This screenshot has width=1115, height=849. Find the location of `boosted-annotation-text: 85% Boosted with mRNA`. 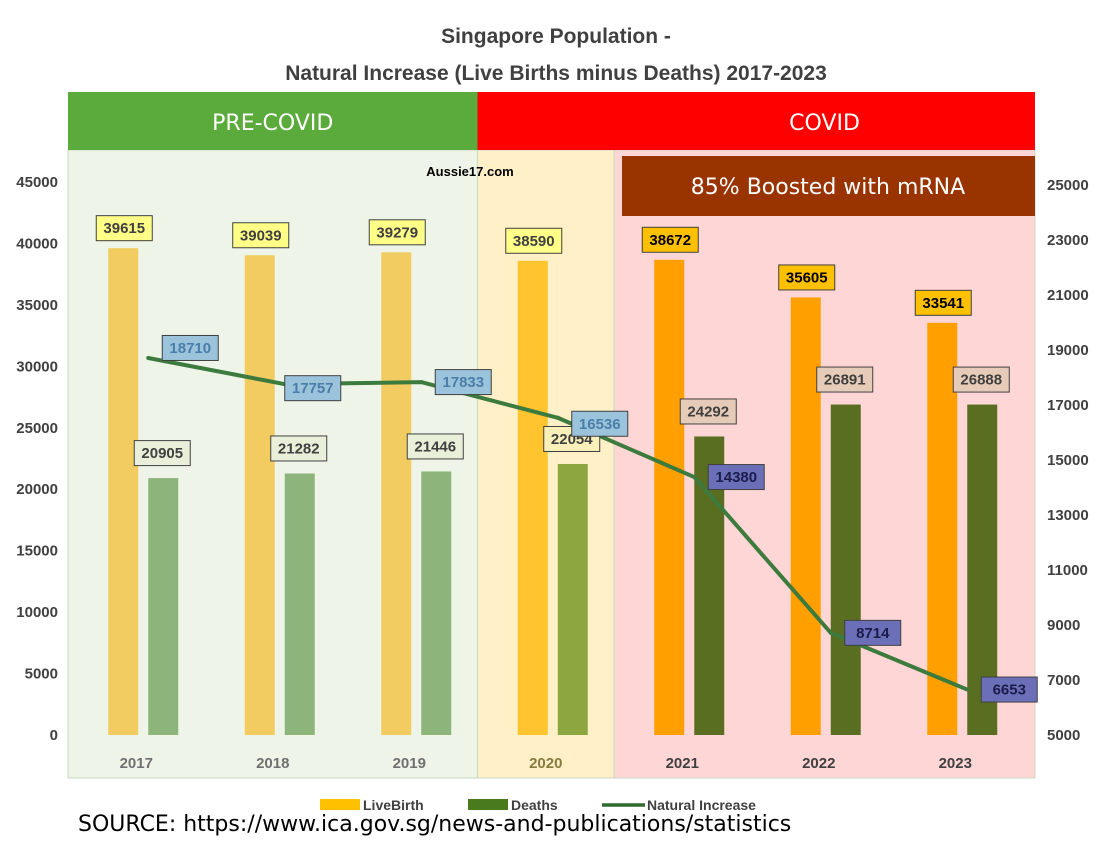

boosted-annotation-text: 85% Boosted with mRNA is located at coordinates (828, 187).